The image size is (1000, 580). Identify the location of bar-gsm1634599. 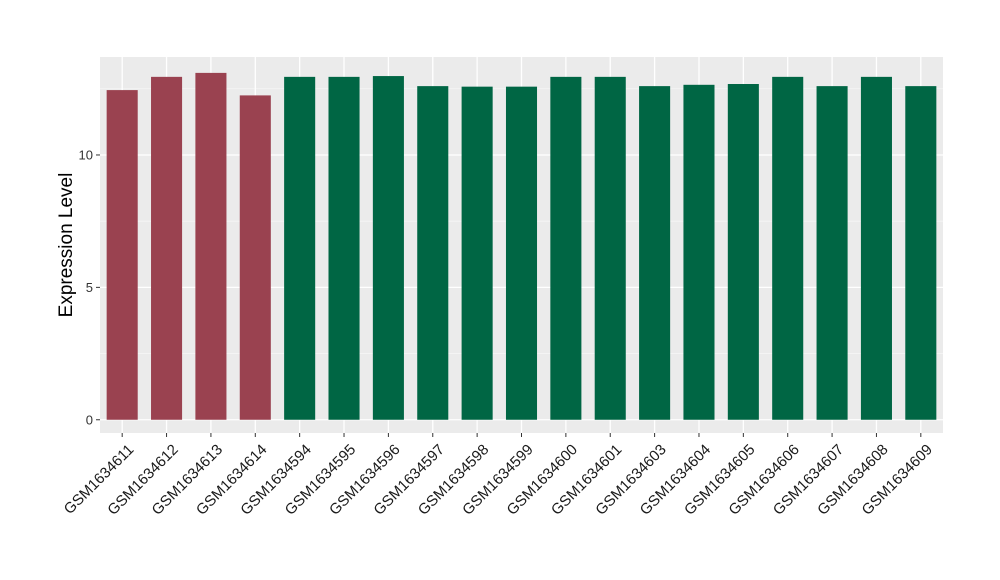
(521, 253).